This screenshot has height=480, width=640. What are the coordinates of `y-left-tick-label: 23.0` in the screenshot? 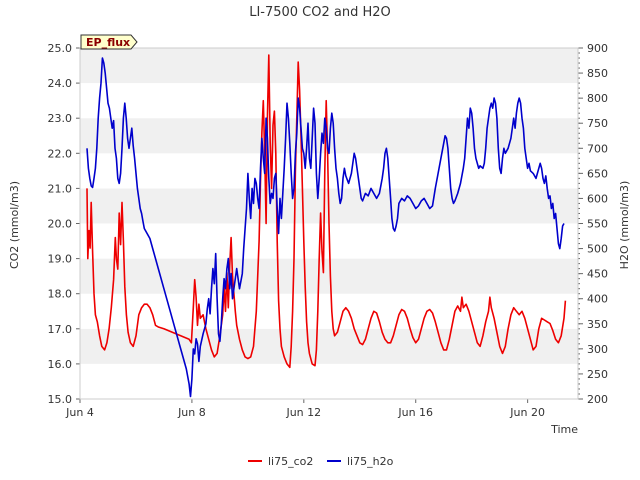 It's located at (60, 118).